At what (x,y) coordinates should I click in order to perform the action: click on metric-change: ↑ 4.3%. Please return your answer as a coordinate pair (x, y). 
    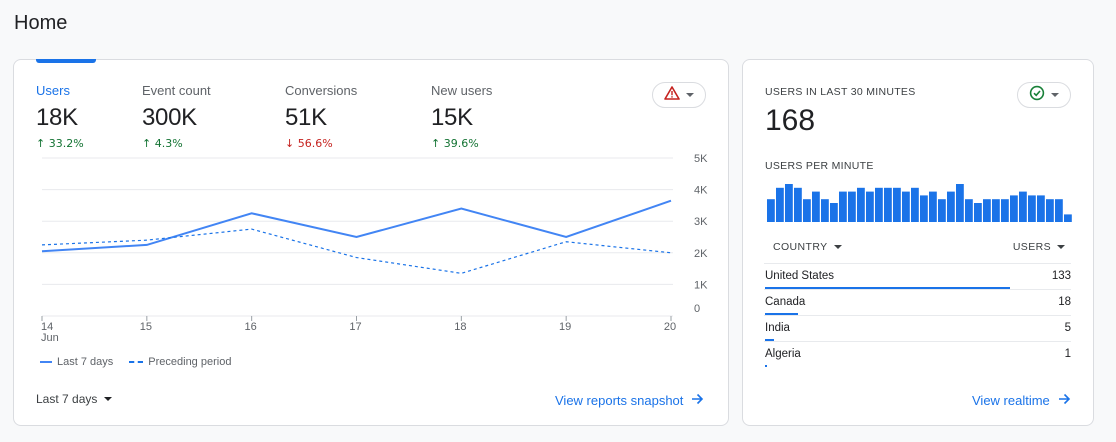
    Looking at the image, I should click on (176, 143).